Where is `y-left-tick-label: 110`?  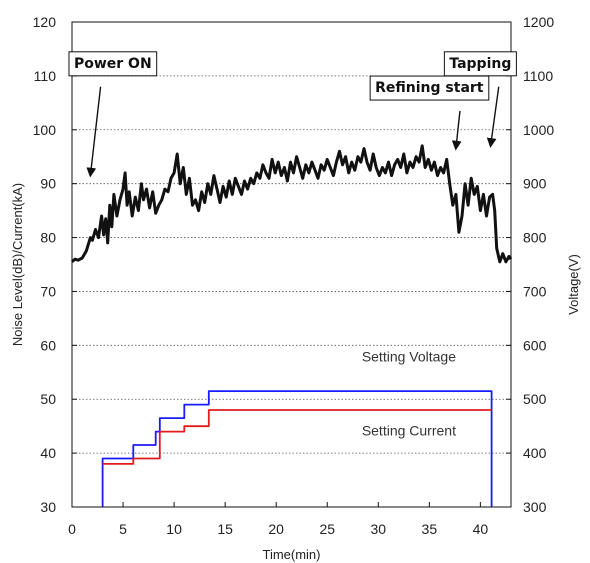 y-left-tick-label: 110 is located at coordinates (45, 76).